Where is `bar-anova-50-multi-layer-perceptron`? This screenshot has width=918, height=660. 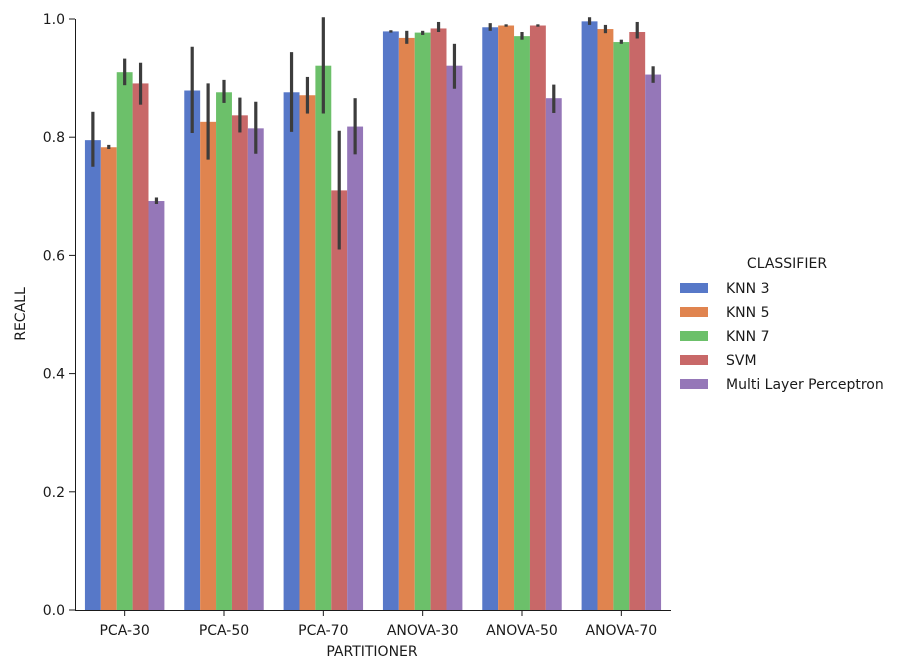
bar-anova-50-multi-layer-perceptron is located at coordinates (553, 354).